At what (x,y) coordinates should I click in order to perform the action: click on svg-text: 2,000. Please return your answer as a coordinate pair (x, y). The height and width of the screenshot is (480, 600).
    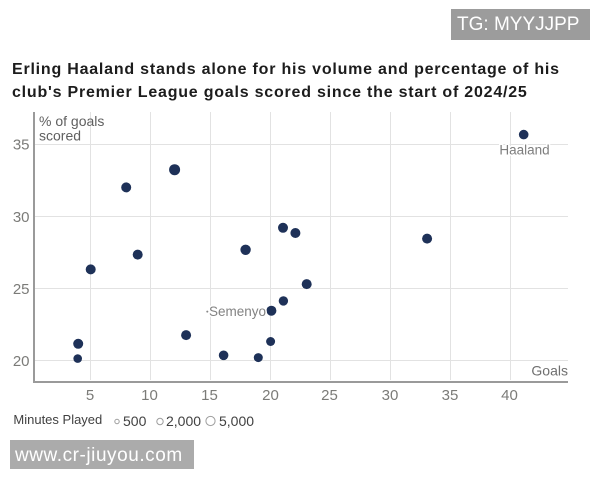
    Looking at the image, I should click on (183, 421).